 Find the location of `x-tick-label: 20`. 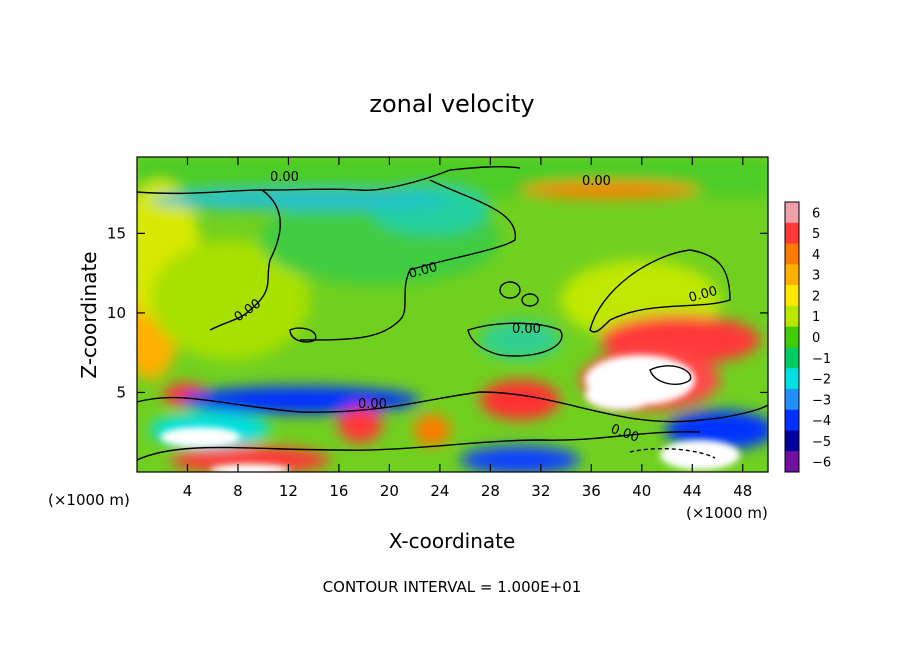

x-tick-label: 20 is located at coordinates (389, 491).